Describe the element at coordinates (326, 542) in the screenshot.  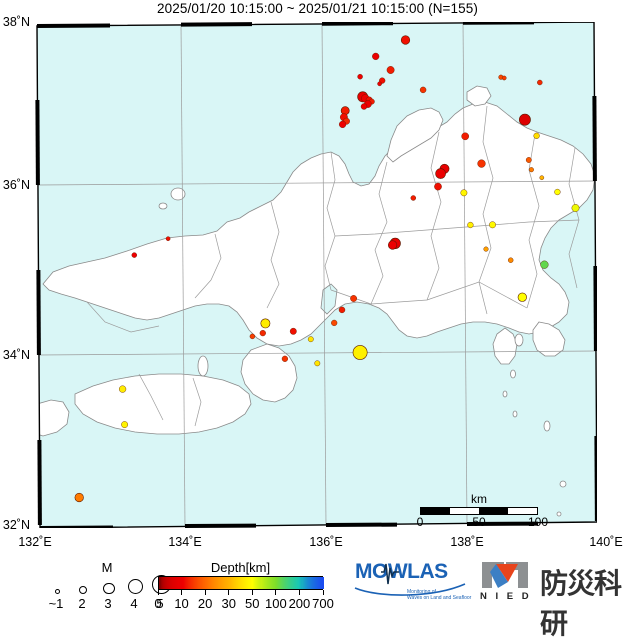
I see `lon-label-136e: 136˚E` at that location.